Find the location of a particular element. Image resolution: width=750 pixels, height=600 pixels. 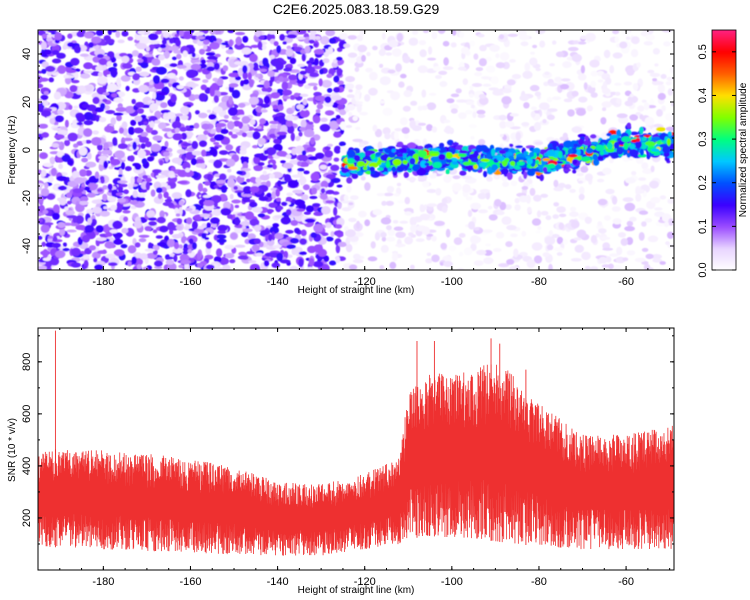

y-tick-label: -40 is located at coordinates (27, 246).